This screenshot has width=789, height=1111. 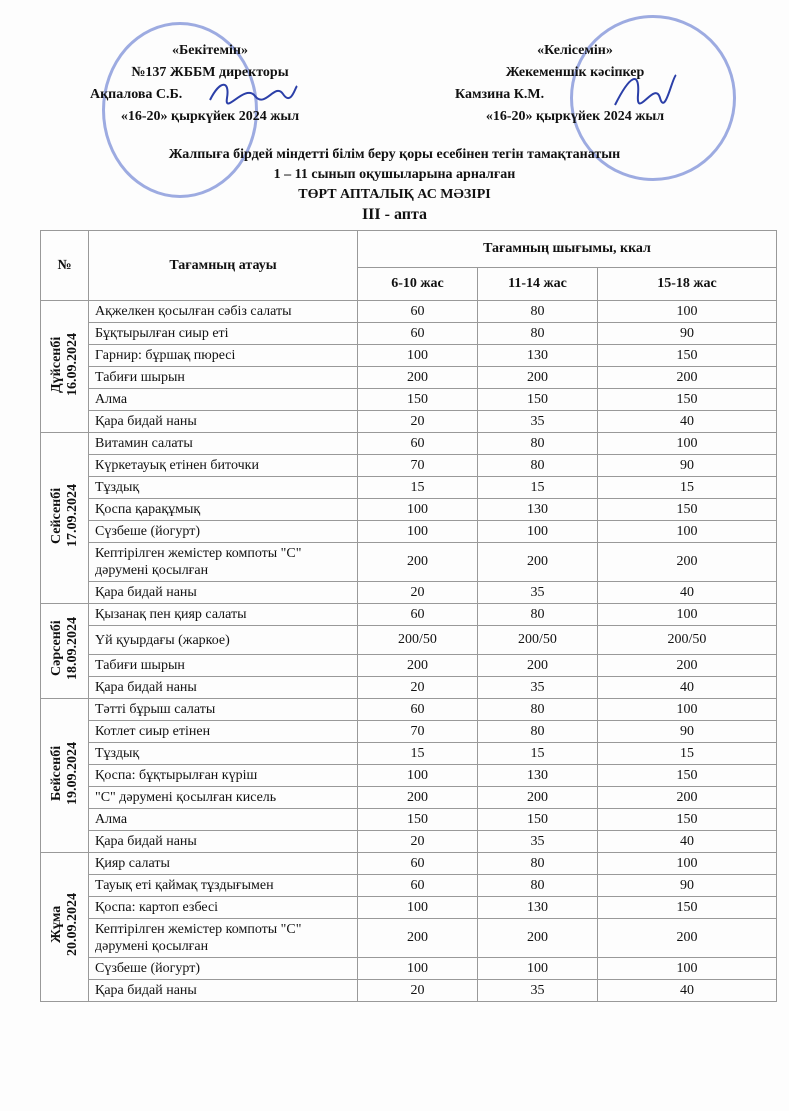 What do you see at coordinates (223, 377) in the screenshot?
I see `dish-name: Табиғи шырын` at bounding box center [223, 377].